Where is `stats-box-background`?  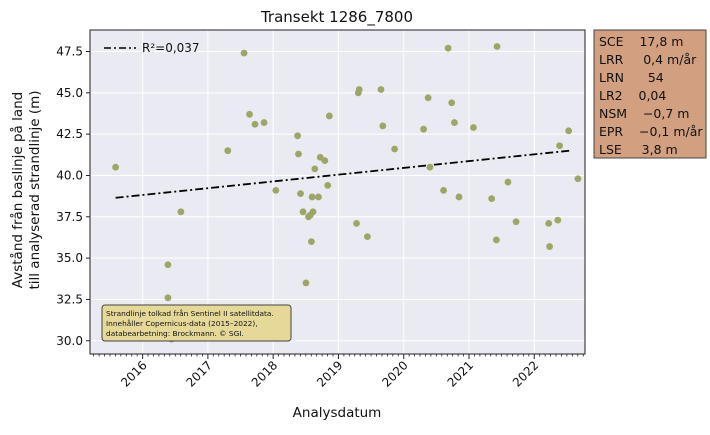
stats-box-background is located at coordinates (650, 94).